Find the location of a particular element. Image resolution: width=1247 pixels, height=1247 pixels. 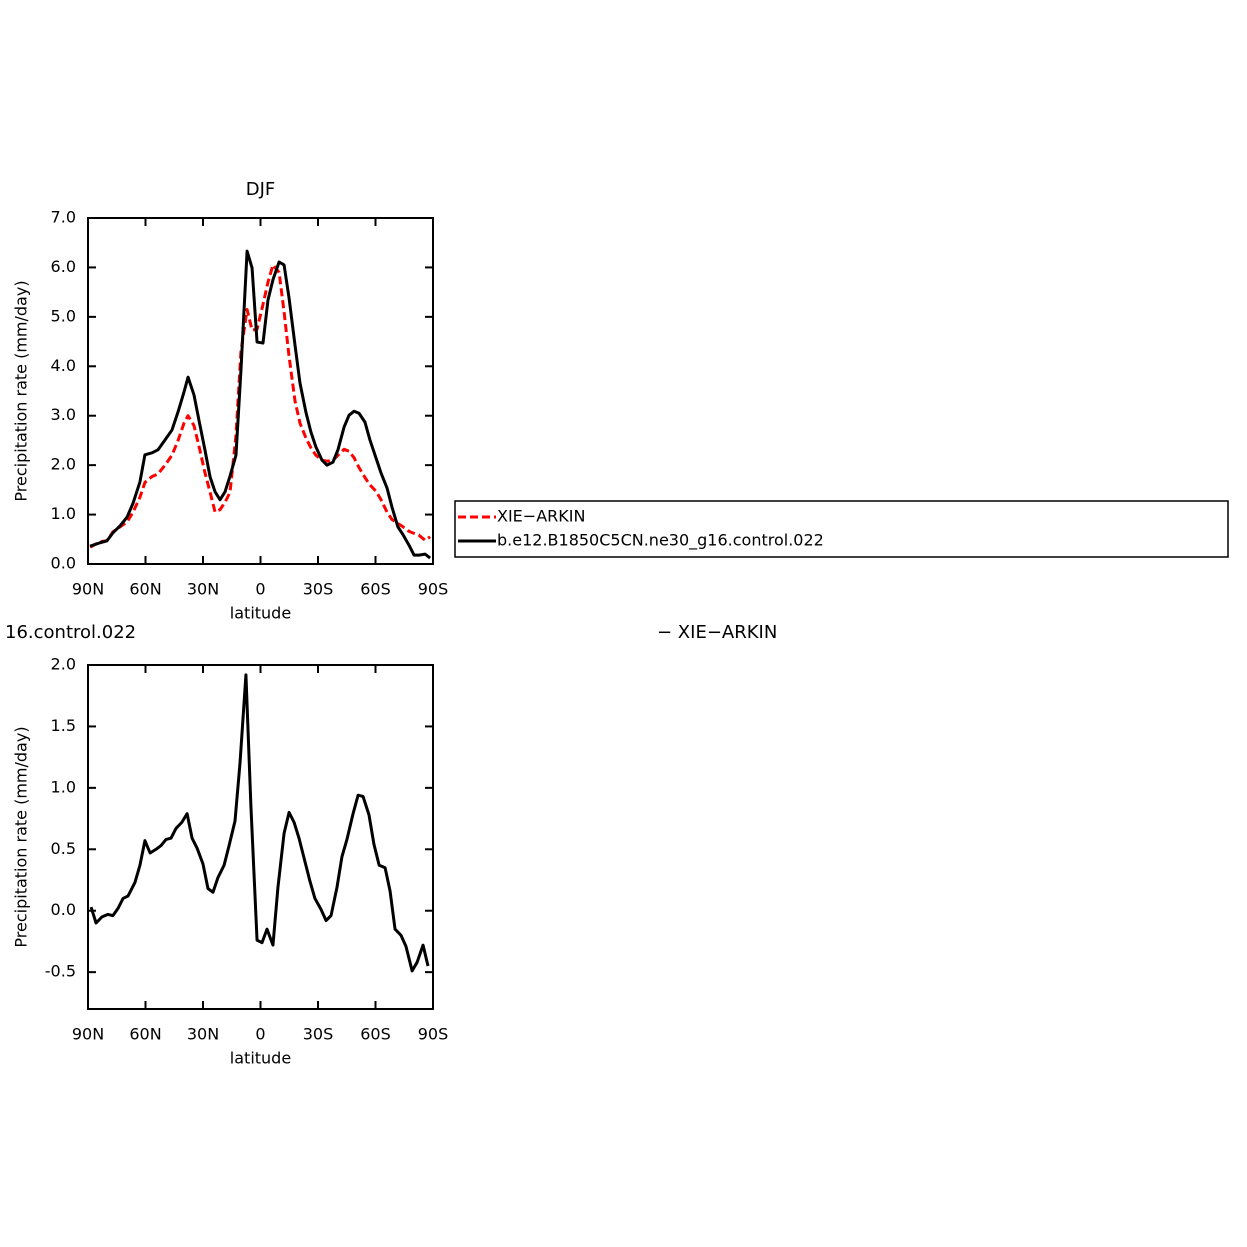

y-tick-label: 1.5 is located at coordinates (63, 725).